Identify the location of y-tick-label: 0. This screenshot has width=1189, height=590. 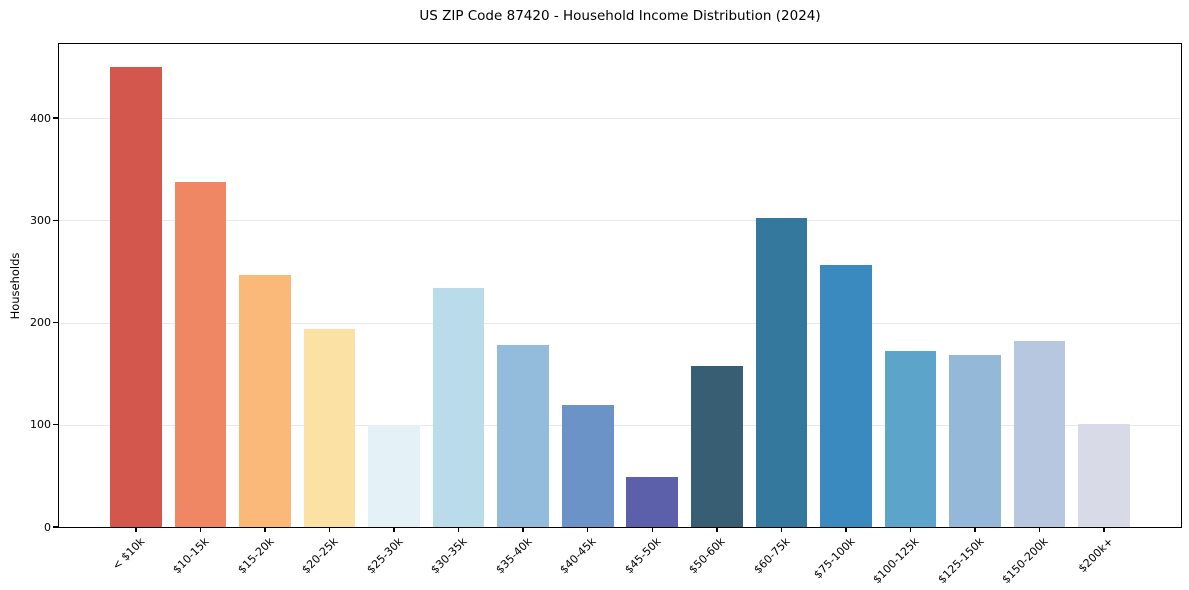
(47, 527).